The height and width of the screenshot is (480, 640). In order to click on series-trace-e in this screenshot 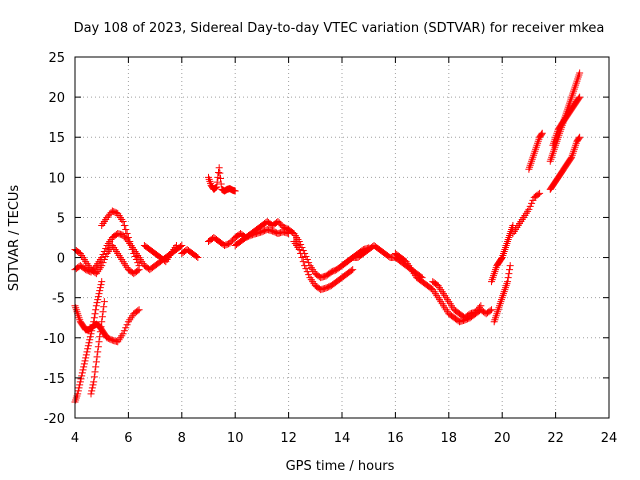, I will do `click(88, 342)`.